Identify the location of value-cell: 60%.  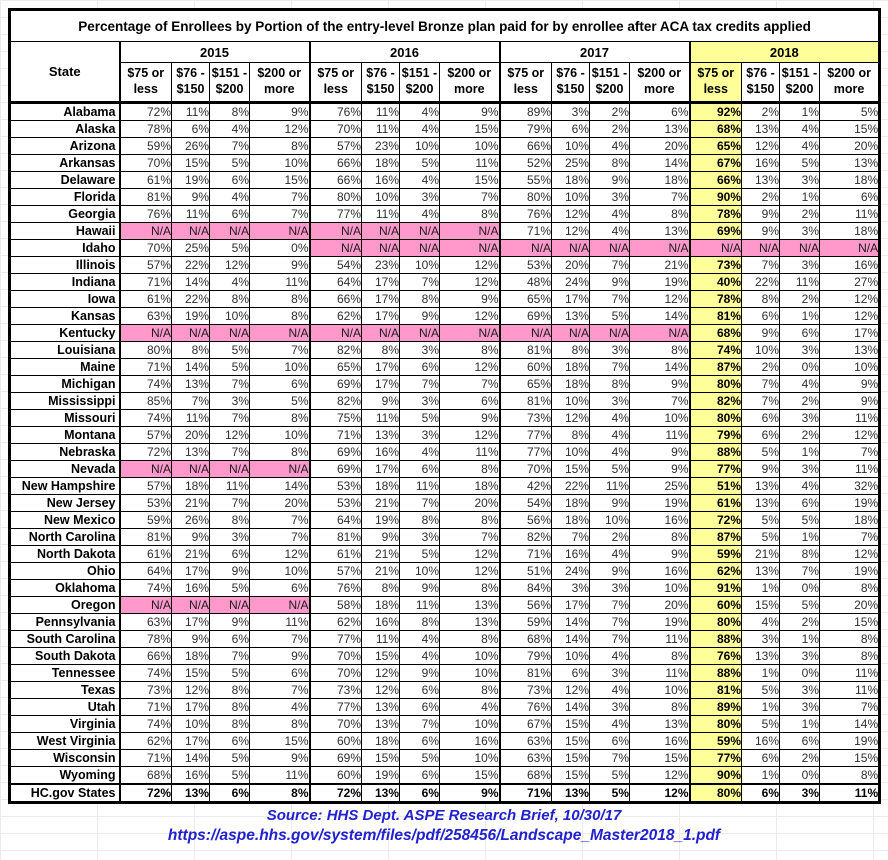
(525, 367).